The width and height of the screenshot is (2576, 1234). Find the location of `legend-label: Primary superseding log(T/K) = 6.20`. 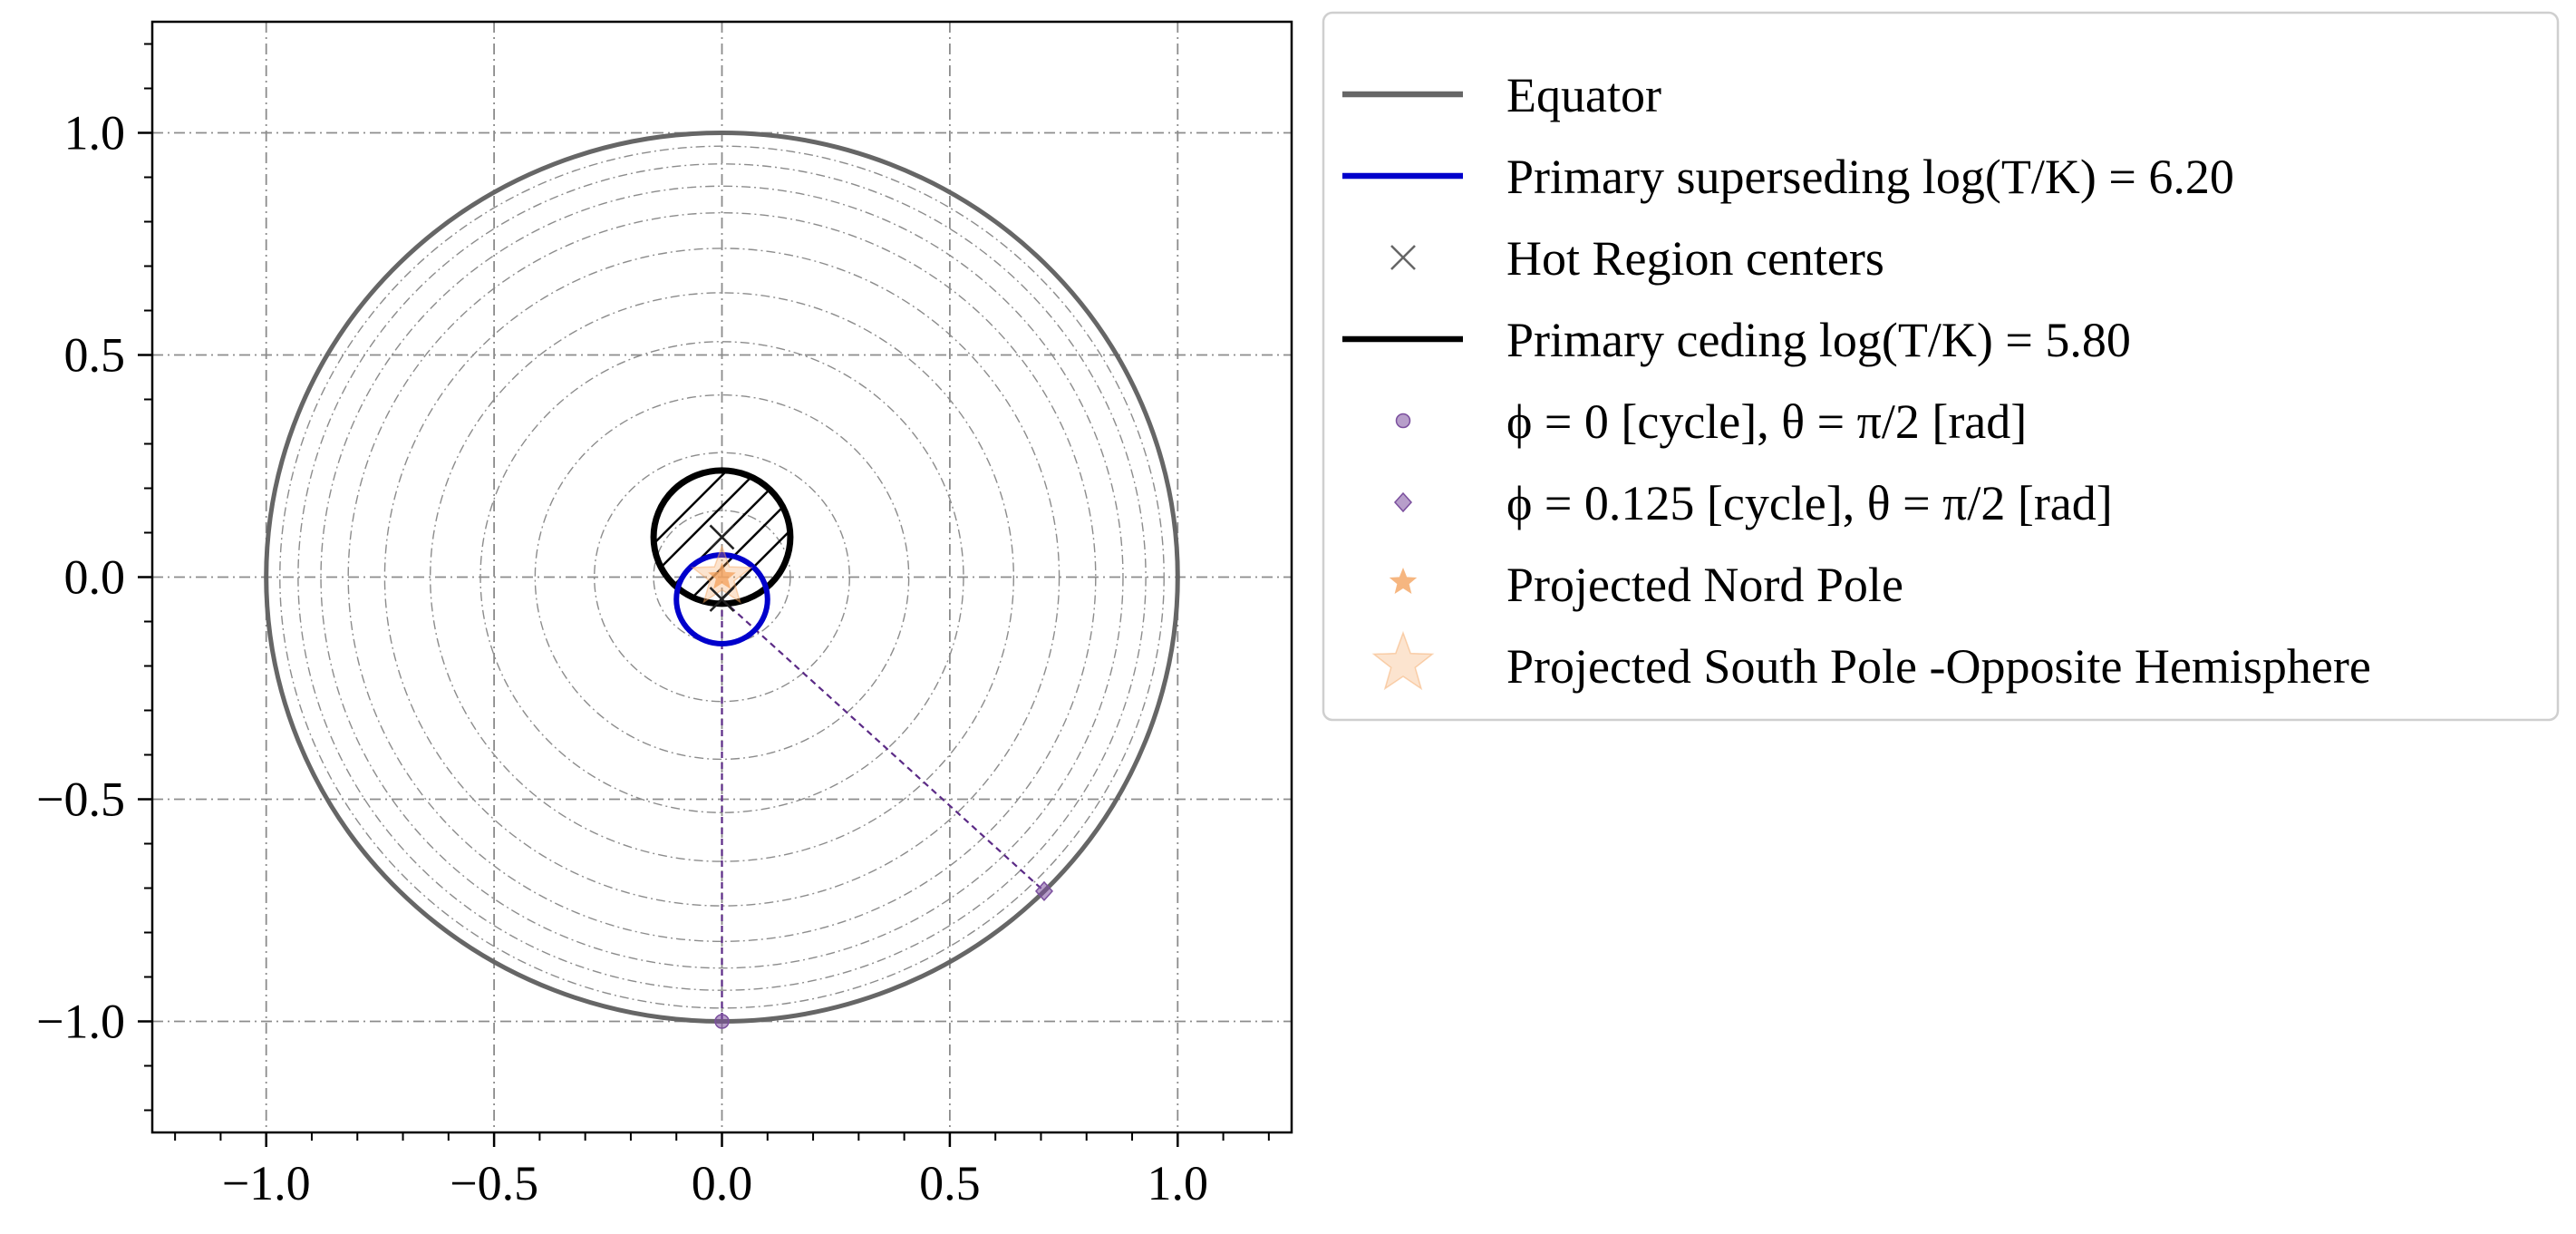

legend-label: Primary superseding log(T/K) = 6.20 is located at coordinates (1870, 177).